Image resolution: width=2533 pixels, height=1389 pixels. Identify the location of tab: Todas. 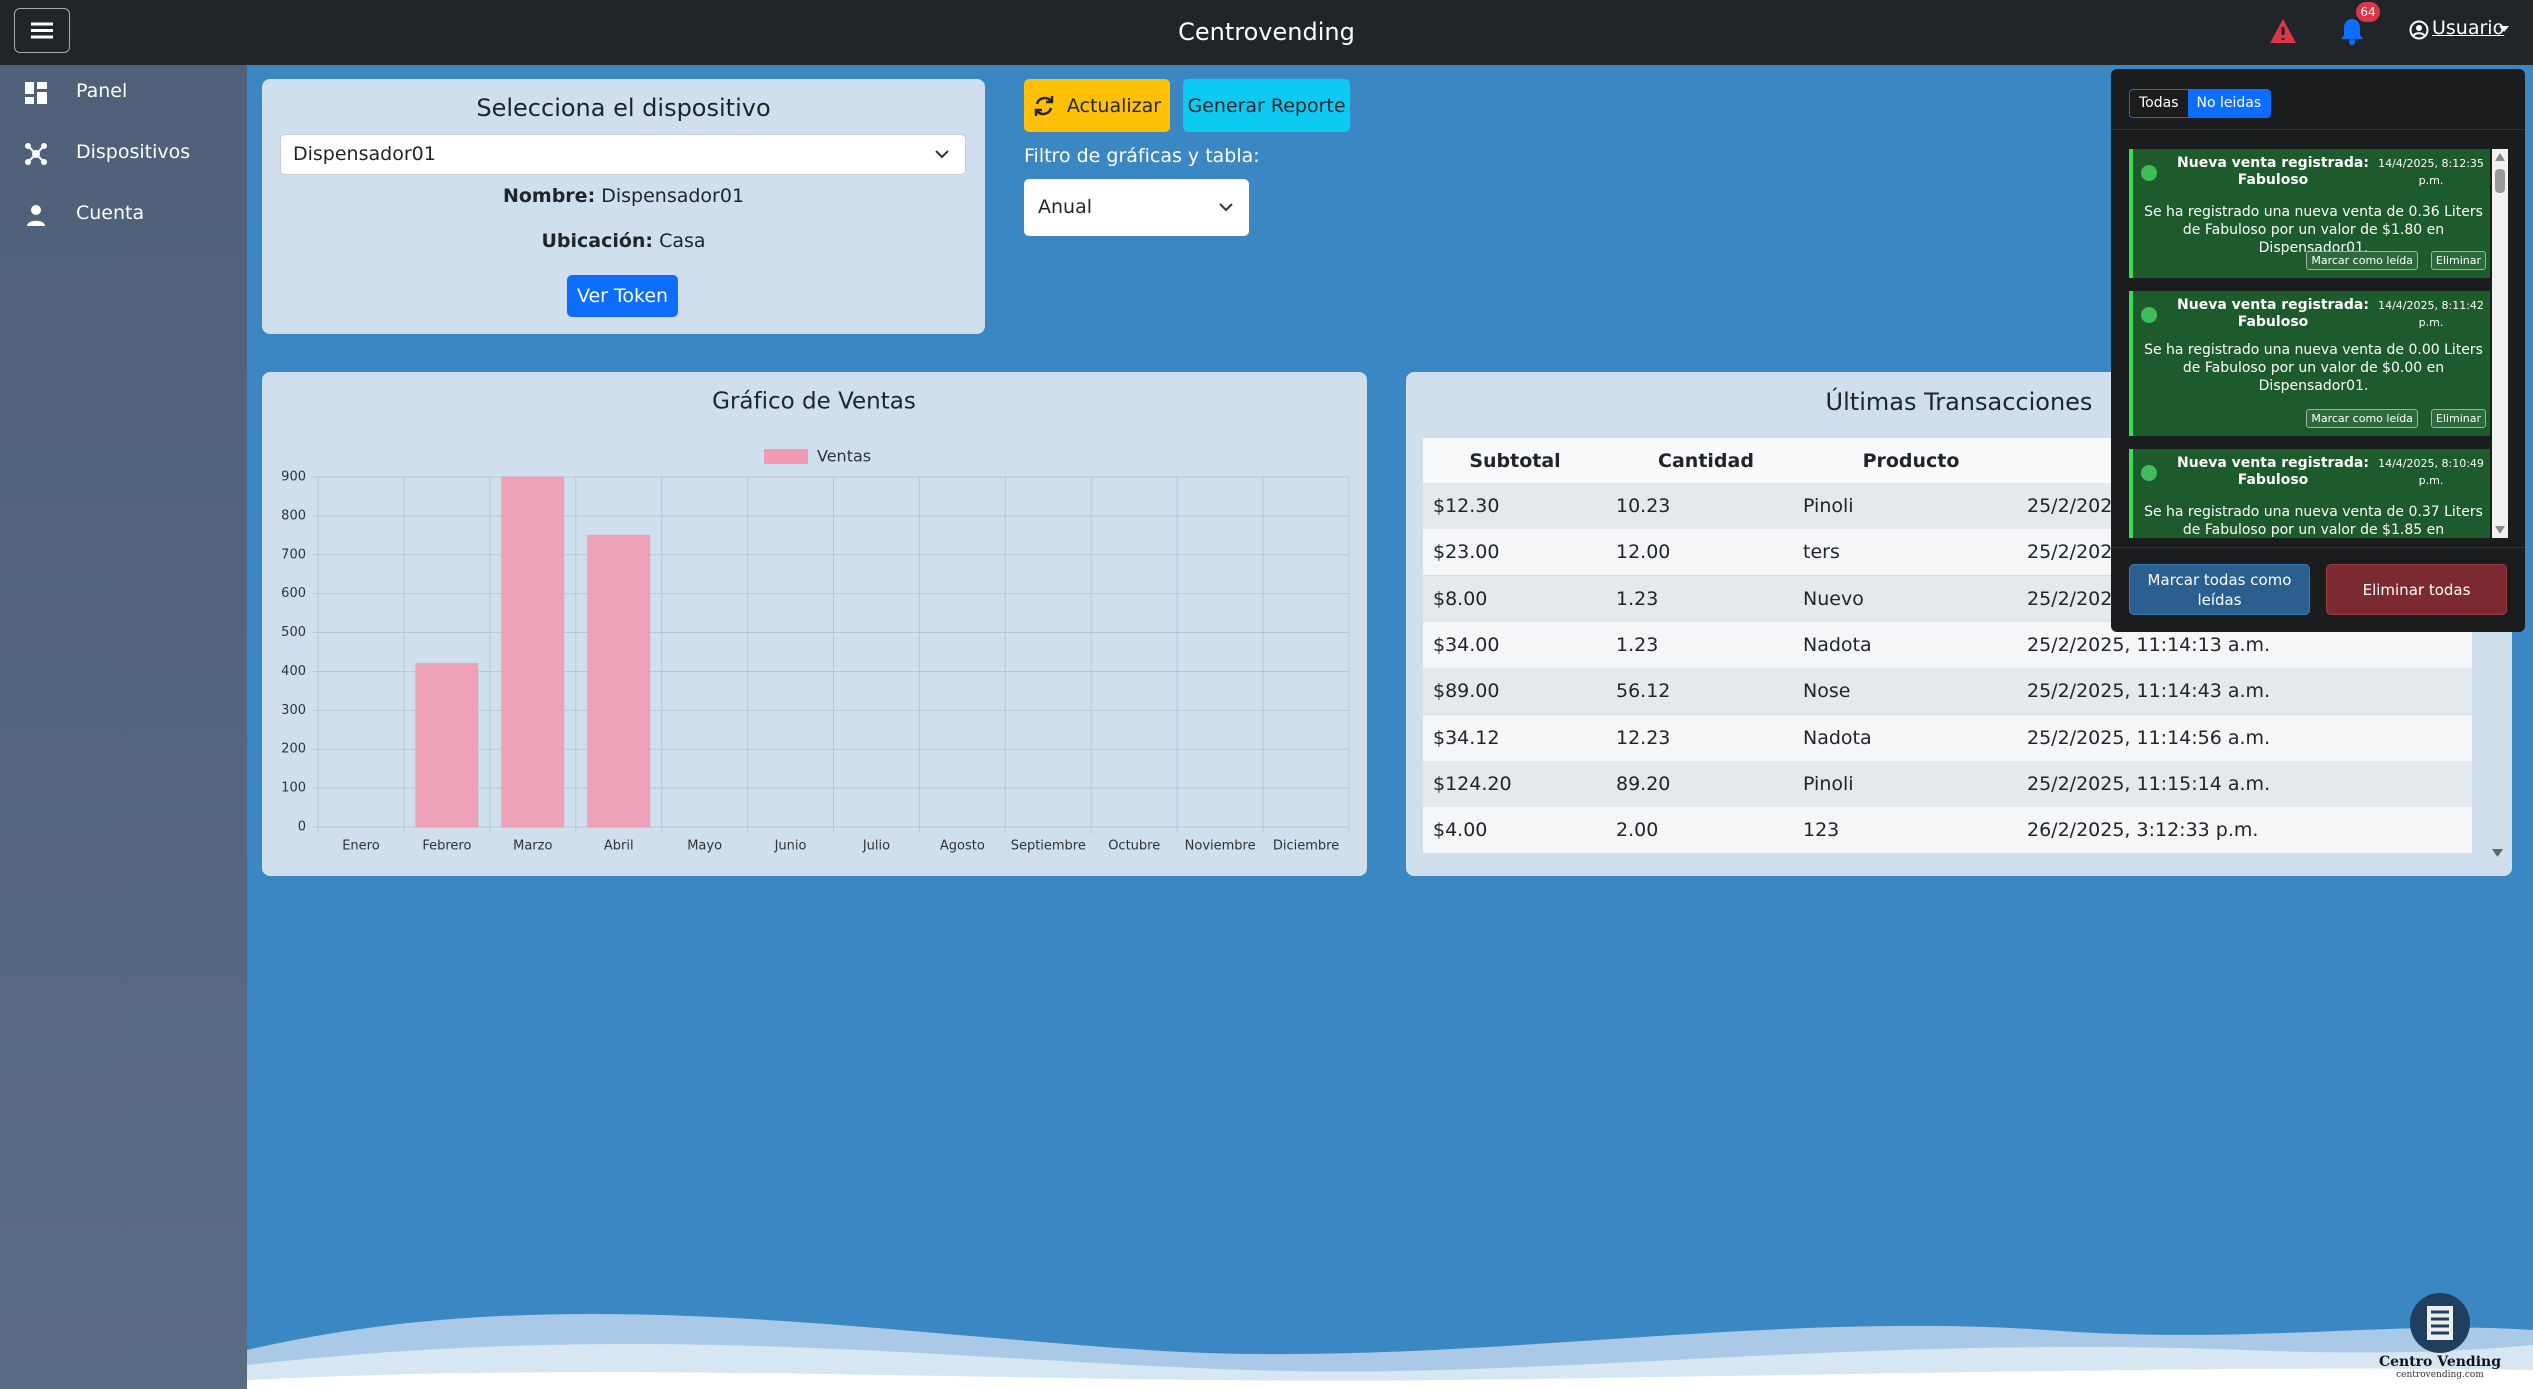
(2159, 103).